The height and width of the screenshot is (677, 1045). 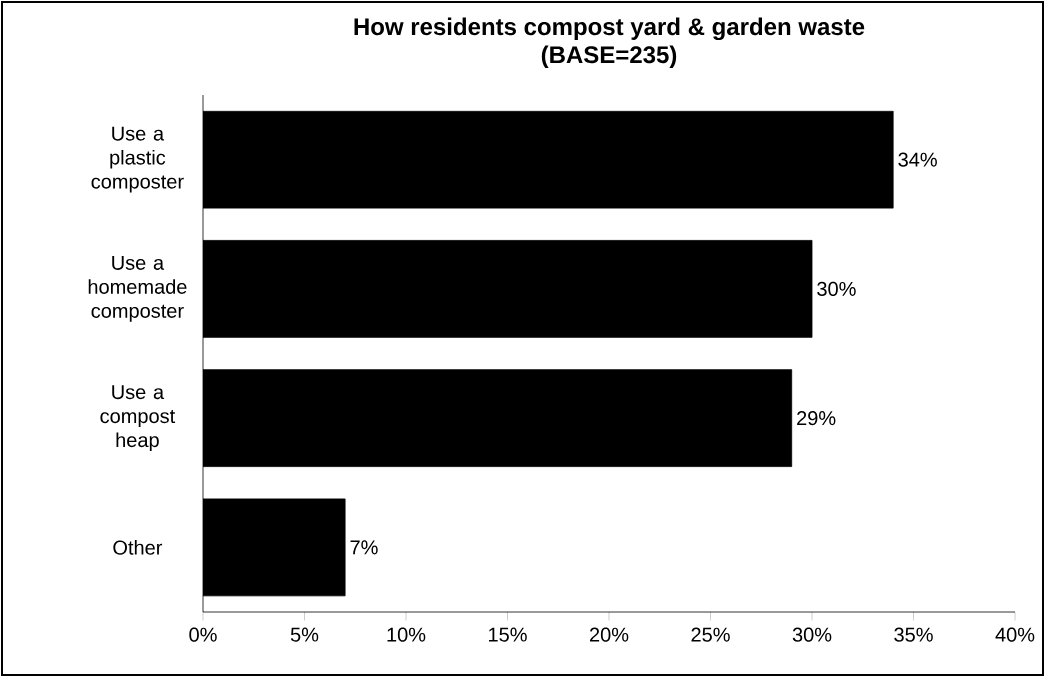 What do you see at coordinates (138, 547) in the screenshot?
I see `y-tick-label: Other` at bounding box center [138, 547].